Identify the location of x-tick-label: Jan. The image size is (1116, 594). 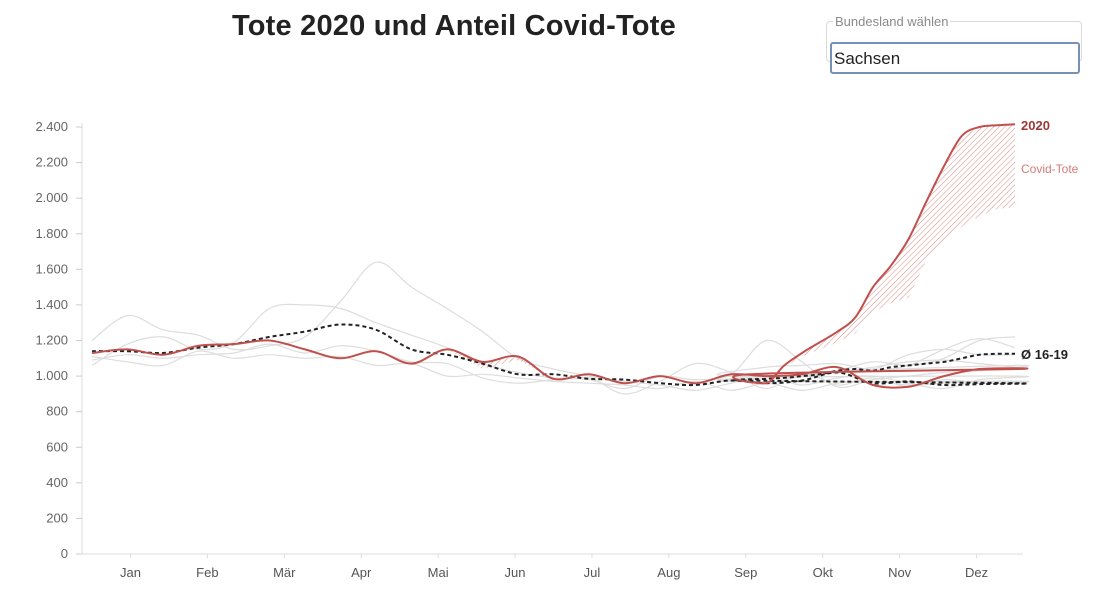
(130, 572).